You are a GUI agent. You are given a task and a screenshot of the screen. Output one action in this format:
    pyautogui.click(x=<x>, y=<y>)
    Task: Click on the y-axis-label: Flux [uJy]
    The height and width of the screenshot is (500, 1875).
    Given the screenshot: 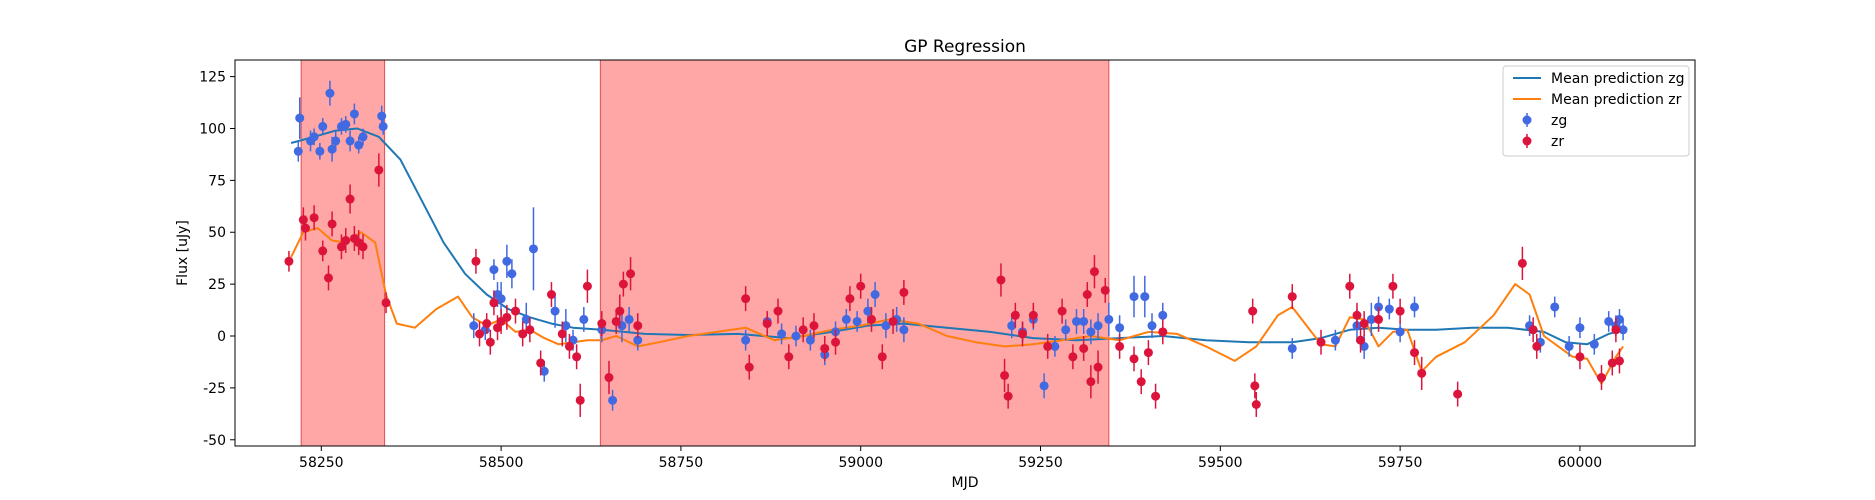 What is the action you would take?
    pyautogui.click(x=183, y=253)
    